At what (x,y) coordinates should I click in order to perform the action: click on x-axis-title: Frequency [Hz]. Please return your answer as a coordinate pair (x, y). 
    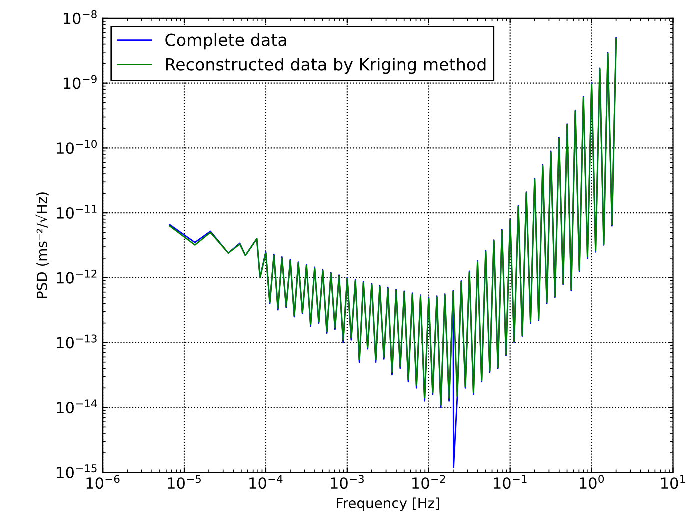
    Looking at the image, I should click on (388, 505).